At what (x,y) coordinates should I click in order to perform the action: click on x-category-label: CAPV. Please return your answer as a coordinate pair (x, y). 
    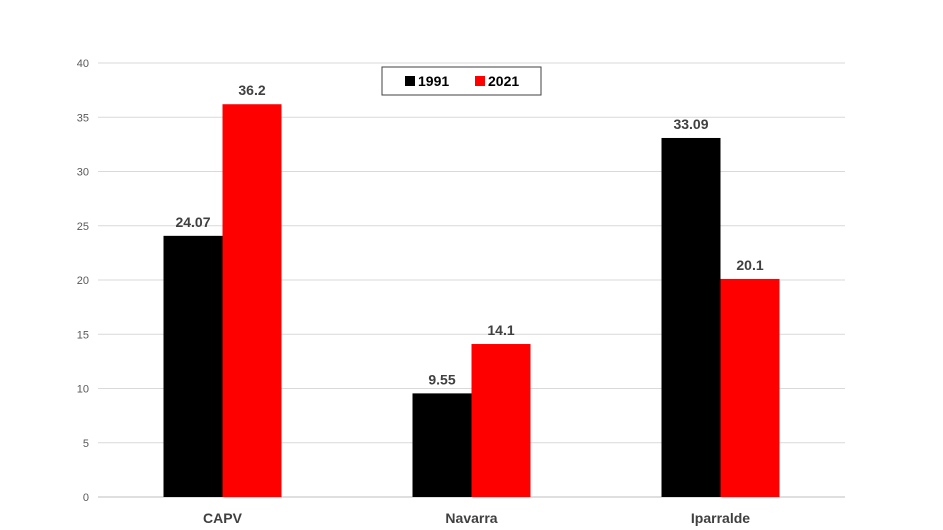
    Looking at the image, I should click on (223, 518).